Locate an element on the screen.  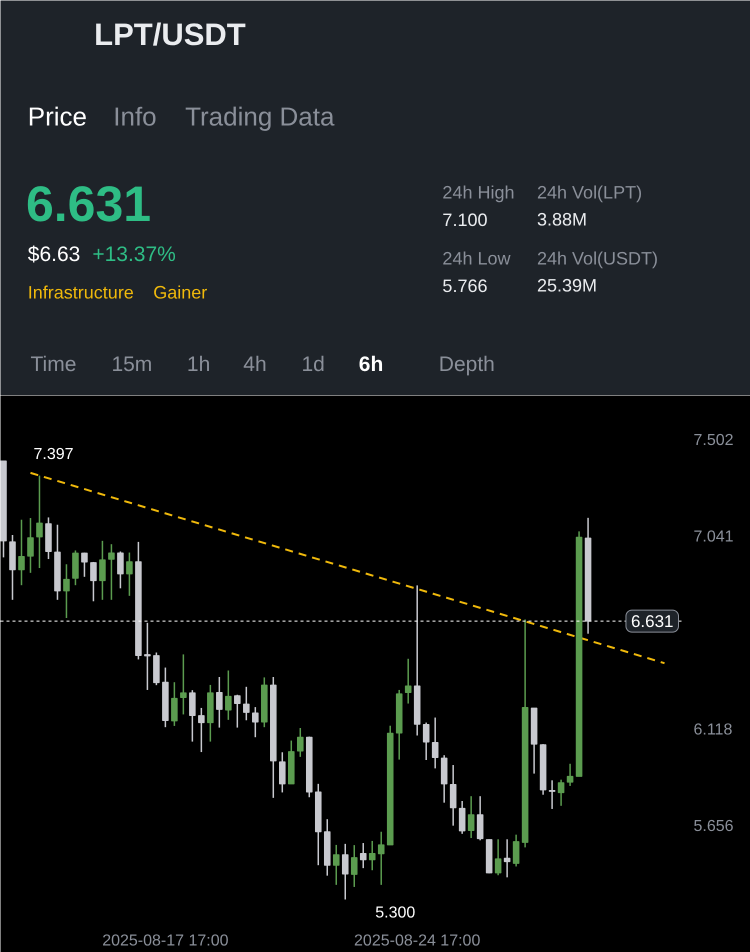
text: $6.63 is located at coordinates (54, 254).